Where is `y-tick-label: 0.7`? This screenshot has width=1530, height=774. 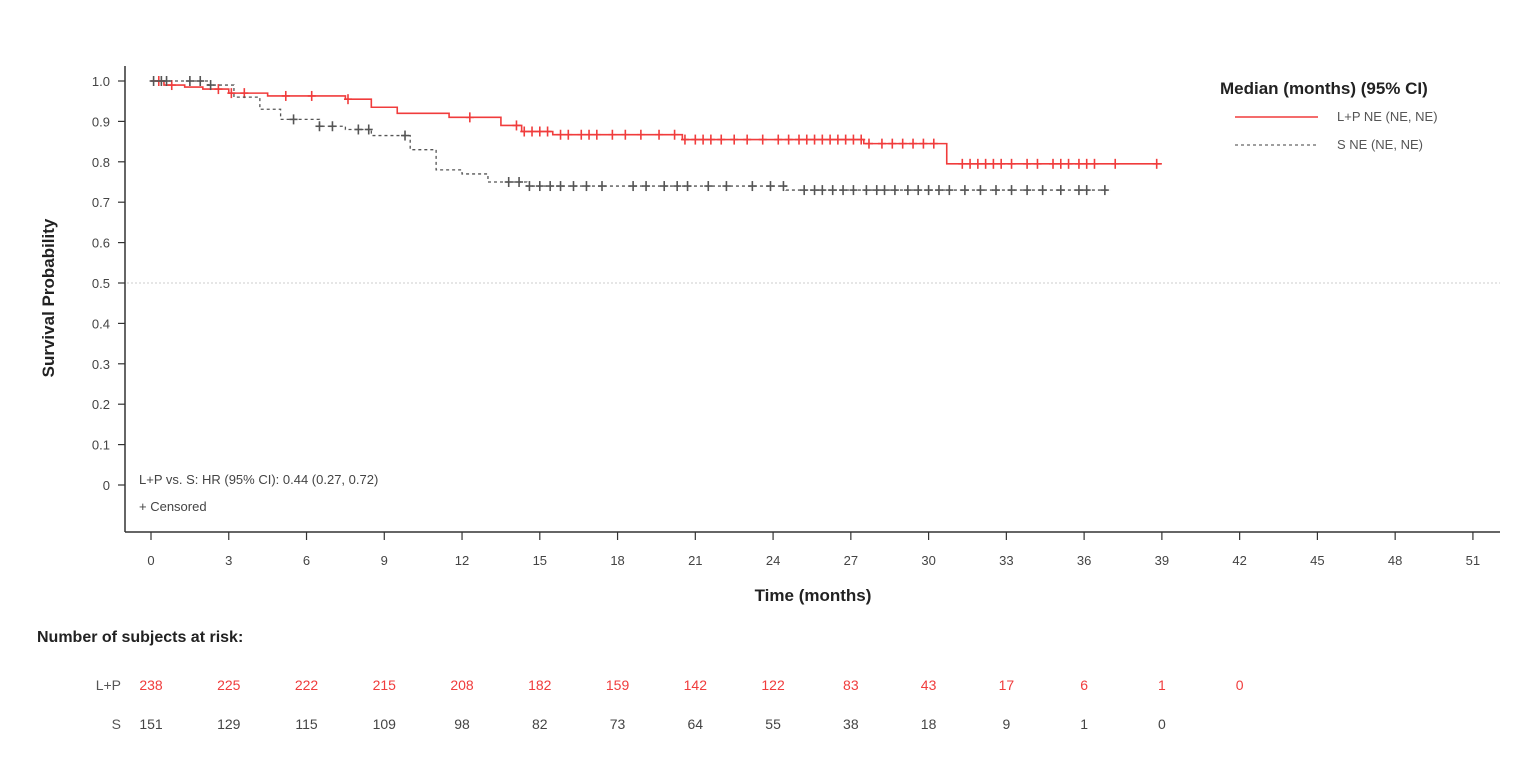
y-tick-label: 0.7 is located at coordinates (101, 202).